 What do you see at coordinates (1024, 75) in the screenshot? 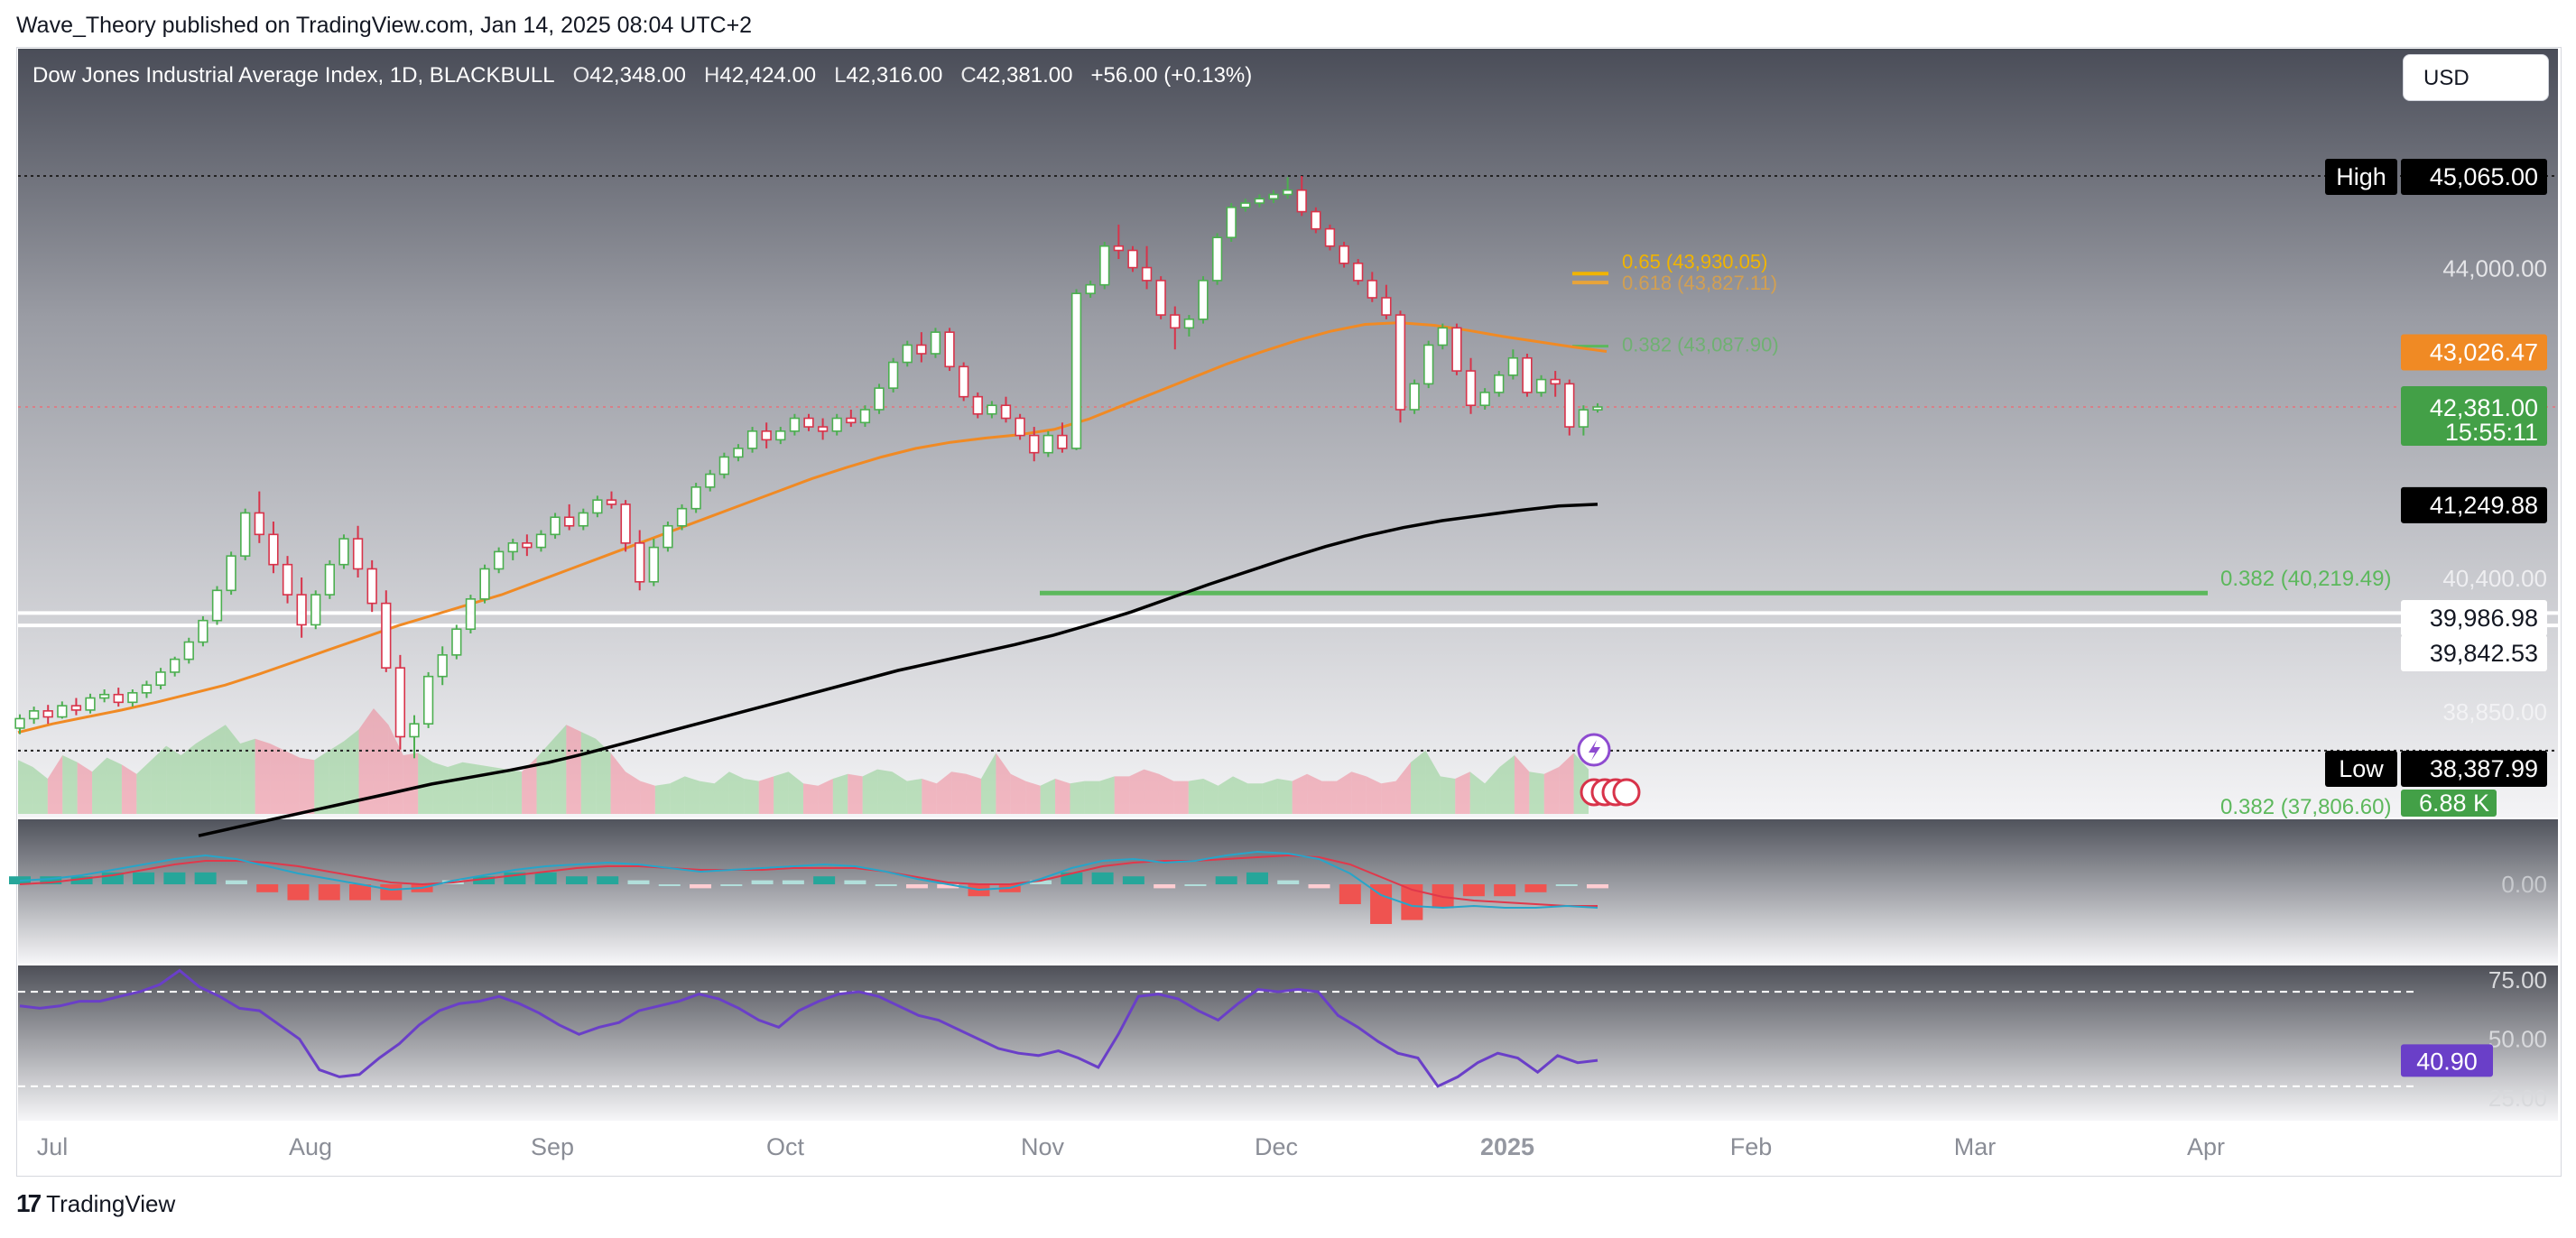
I see `legend-close: 42,381.00` at bounding box center [1024, 75].